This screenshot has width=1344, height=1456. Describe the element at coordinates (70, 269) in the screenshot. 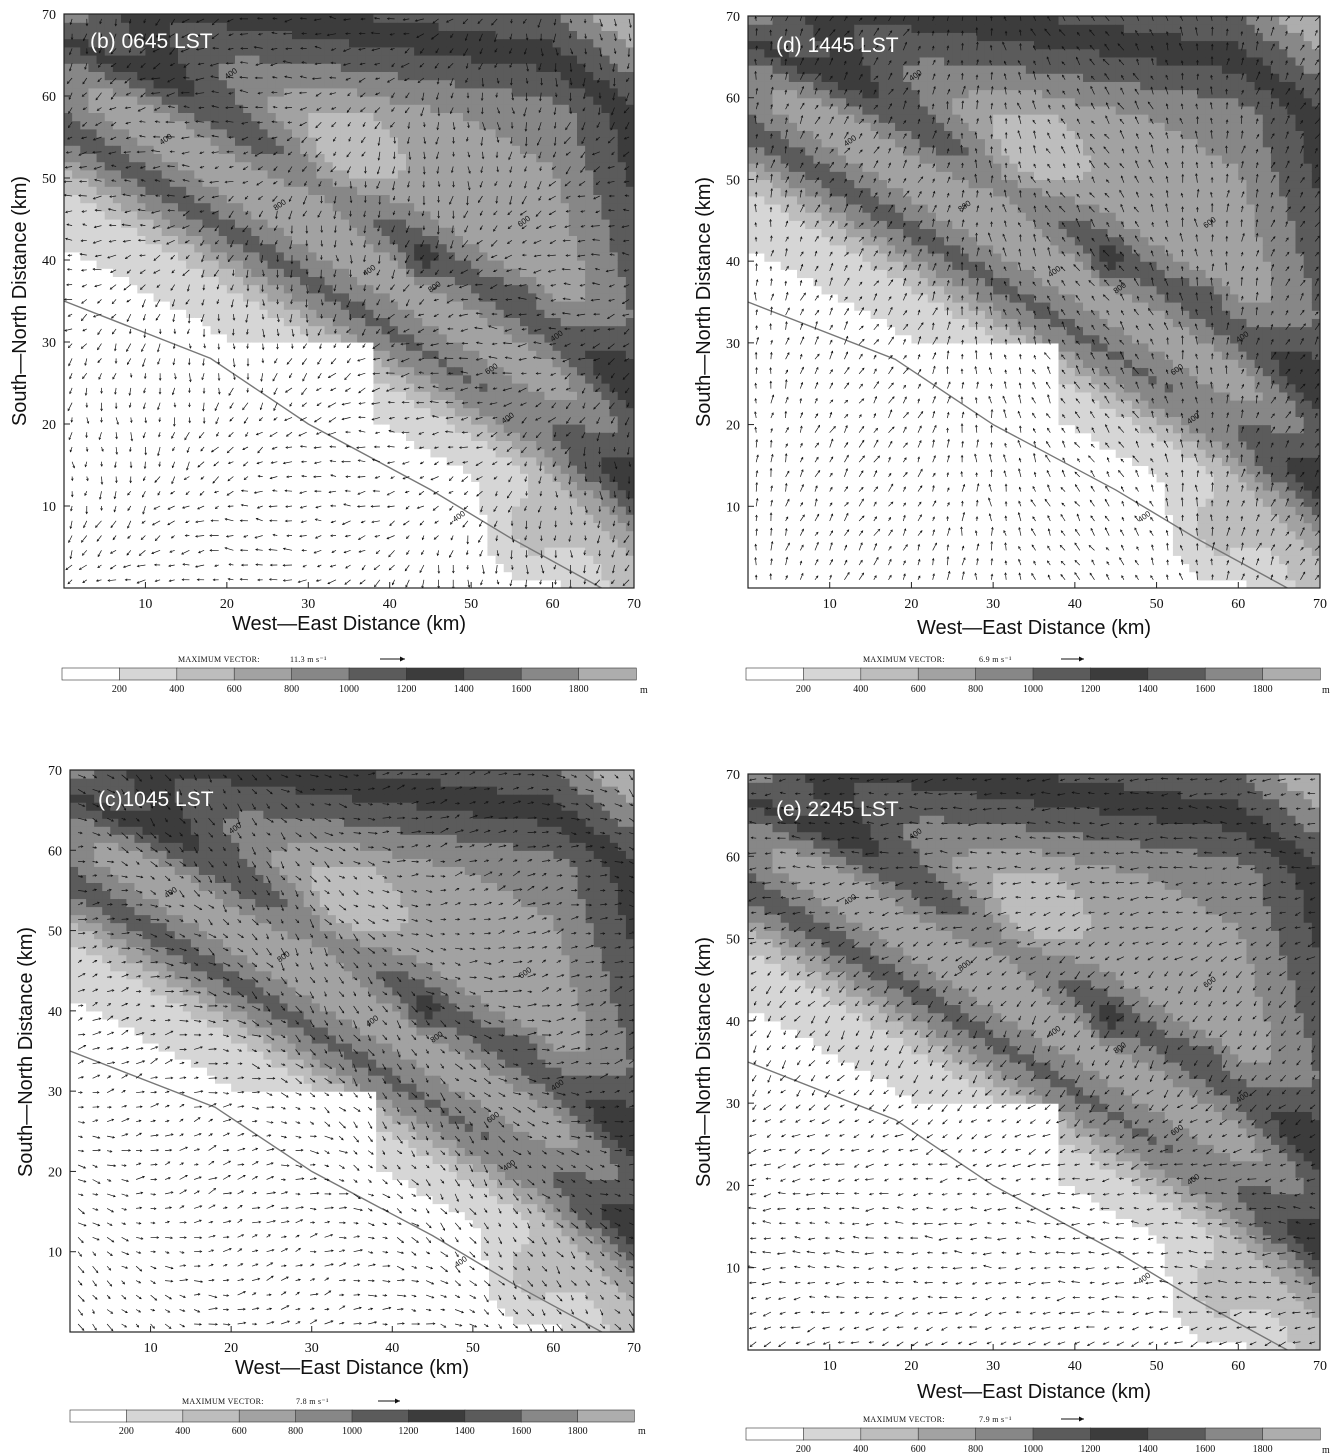

I see `wind-vector` at that location.